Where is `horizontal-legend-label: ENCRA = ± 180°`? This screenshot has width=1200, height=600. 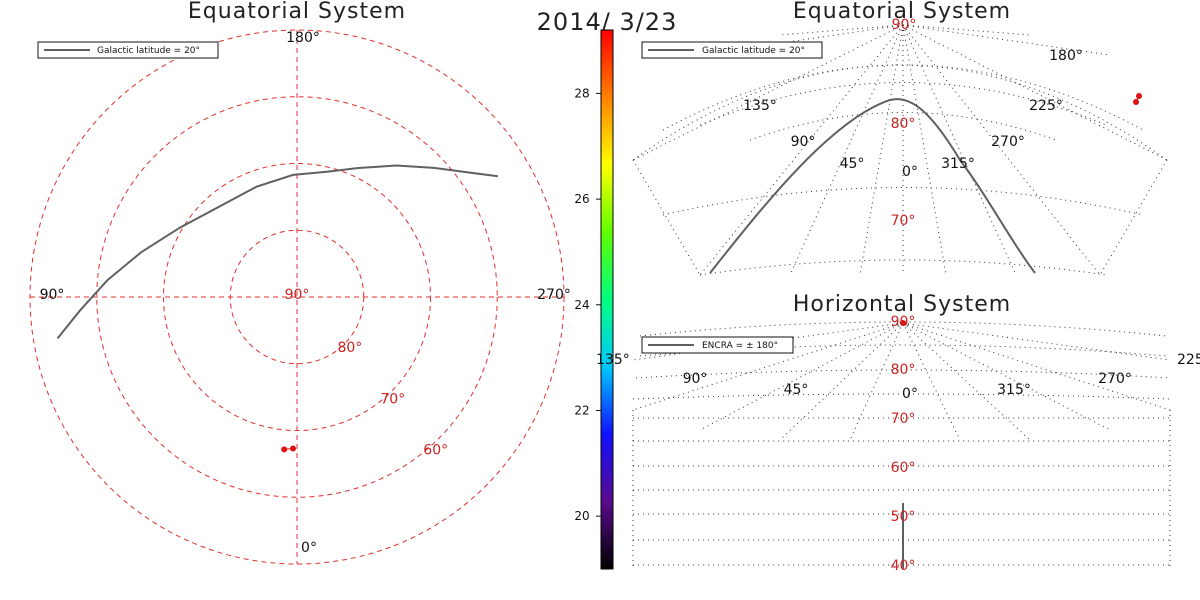 horizontal-legend-label: ENCRA = ± 180° is located at coordinates (740, 346).